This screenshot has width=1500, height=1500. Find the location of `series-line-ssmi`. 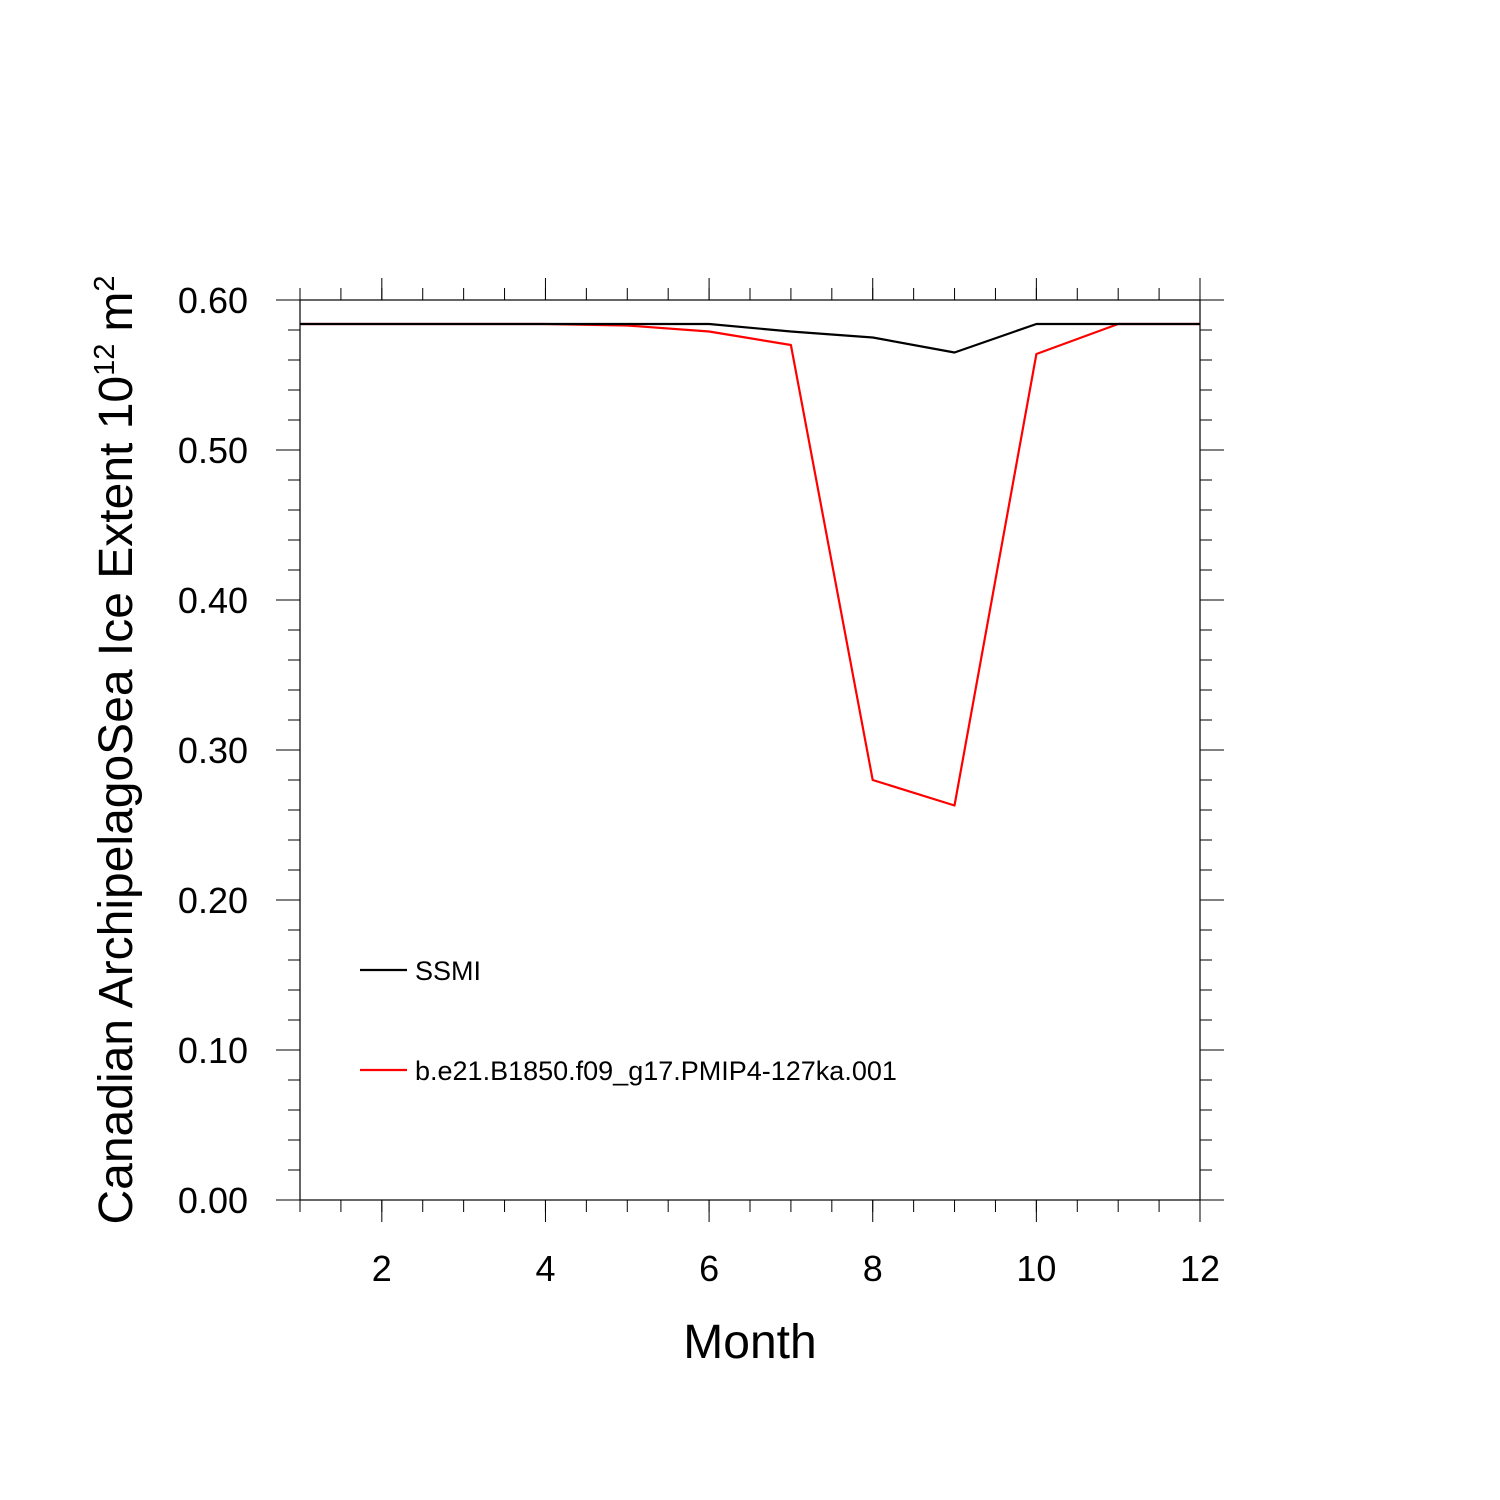

series-line-ssmi is located at coordinates (750, 338).